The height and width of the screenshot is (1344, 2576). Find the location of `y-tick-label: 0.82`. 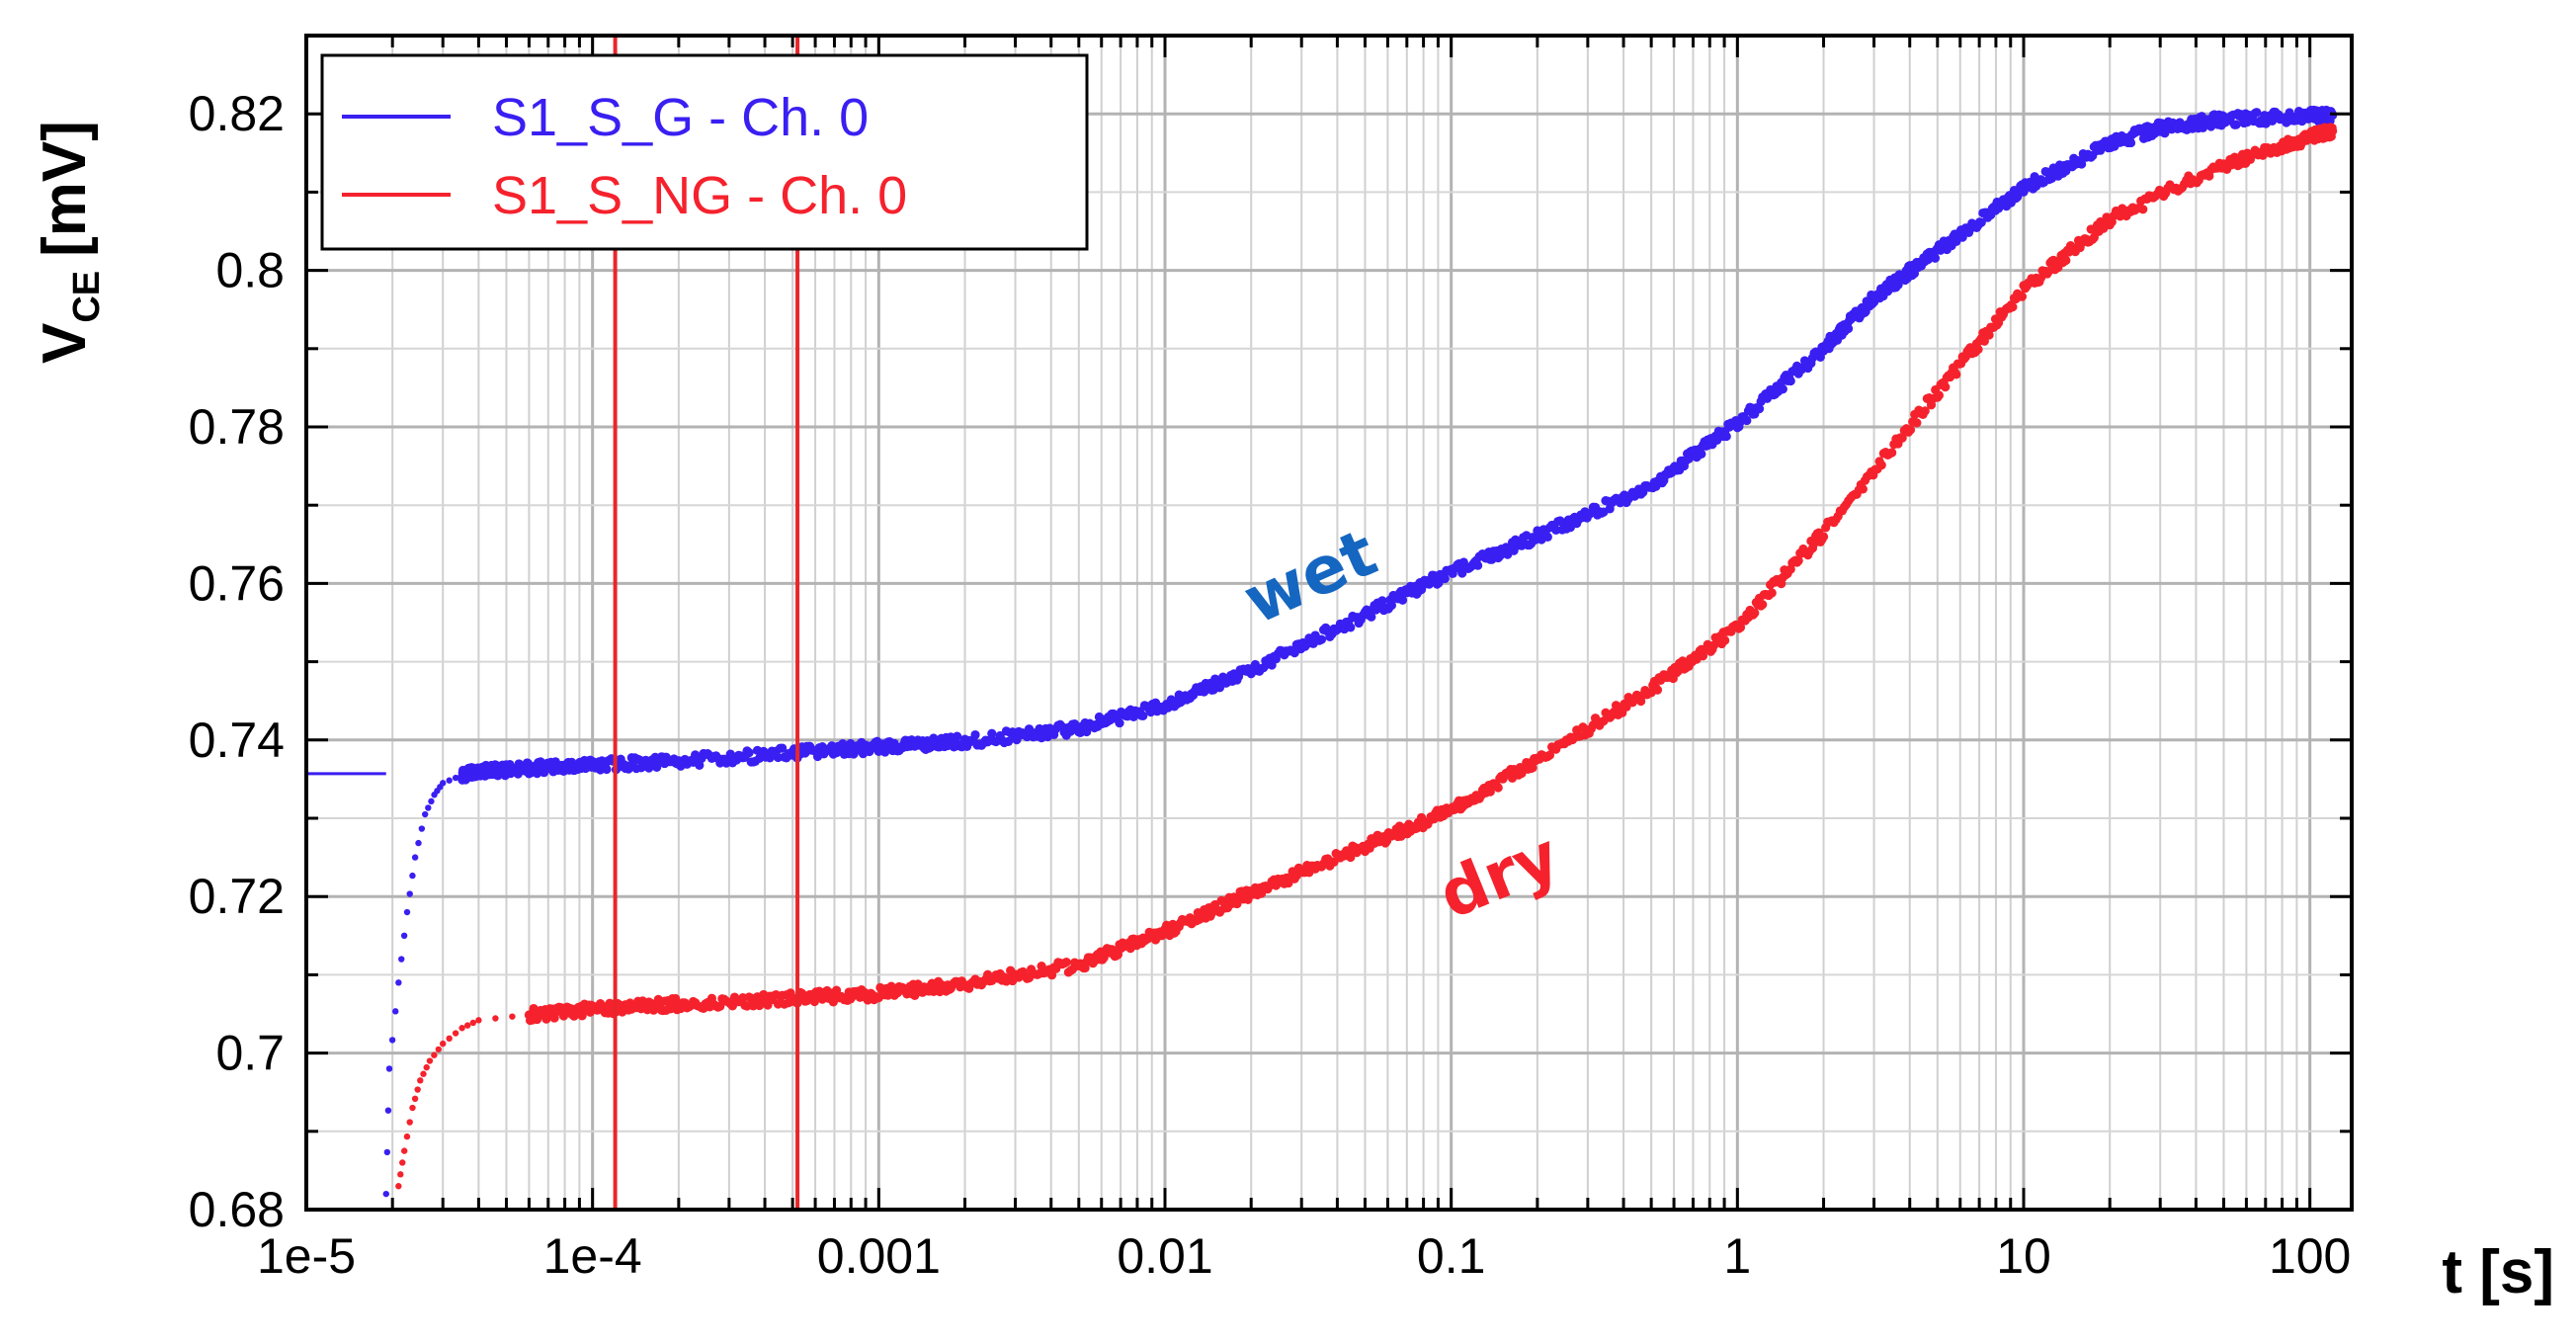

y-tick-label: 0.82 is located at coordinates (237, 113).